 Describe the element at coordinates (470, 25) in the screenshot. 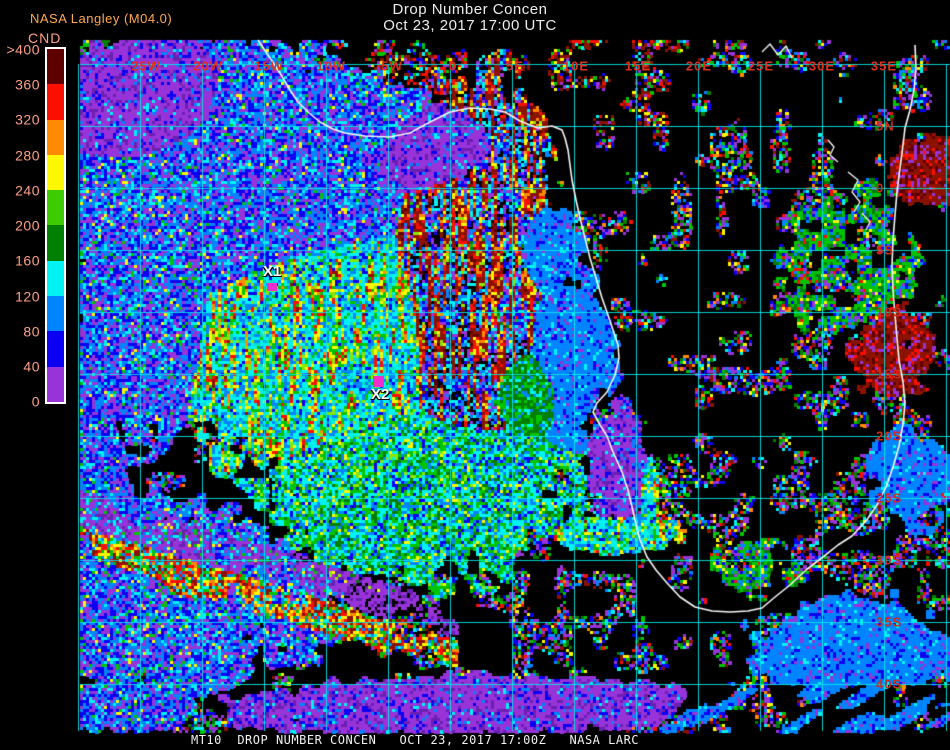

I see `title-line2: Oct 23, 2017 17:00 UTC` at that location.